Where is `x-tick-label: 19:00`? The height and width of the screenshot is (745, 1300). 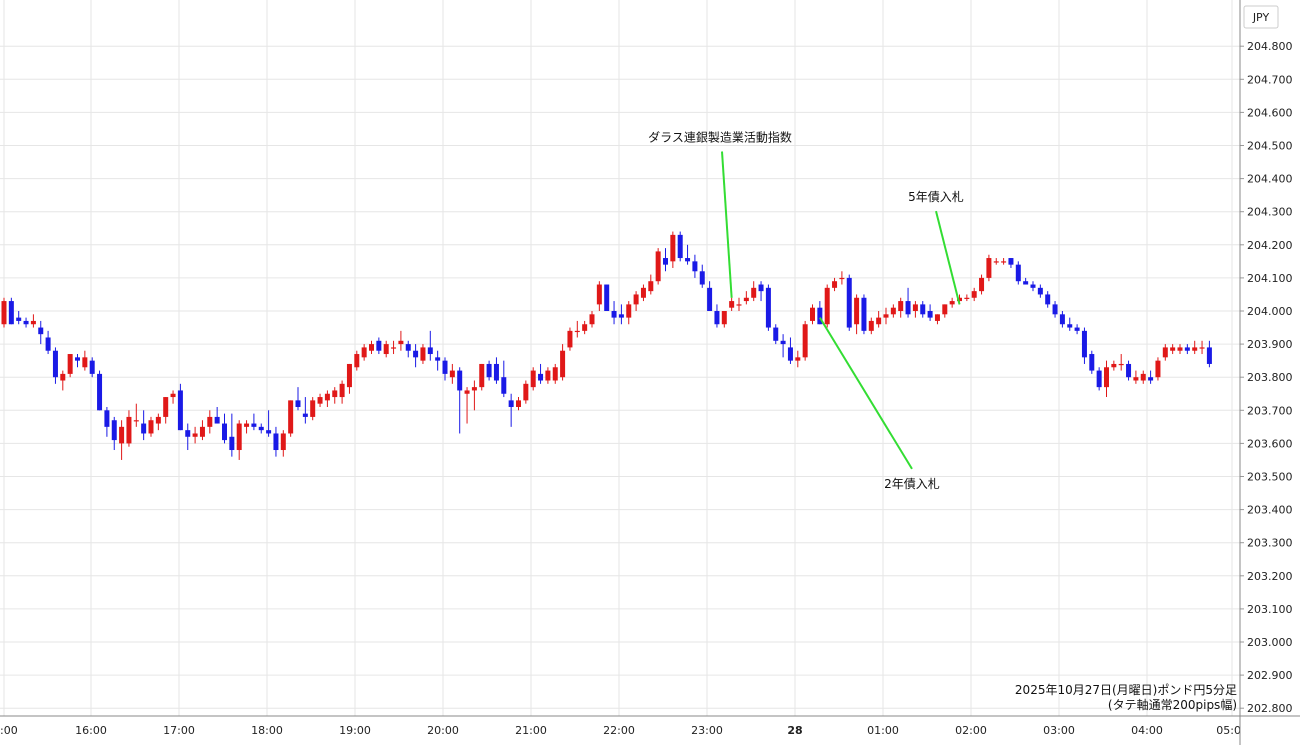 x-tick-label: 19:00 is located at coordinates (355, 730).